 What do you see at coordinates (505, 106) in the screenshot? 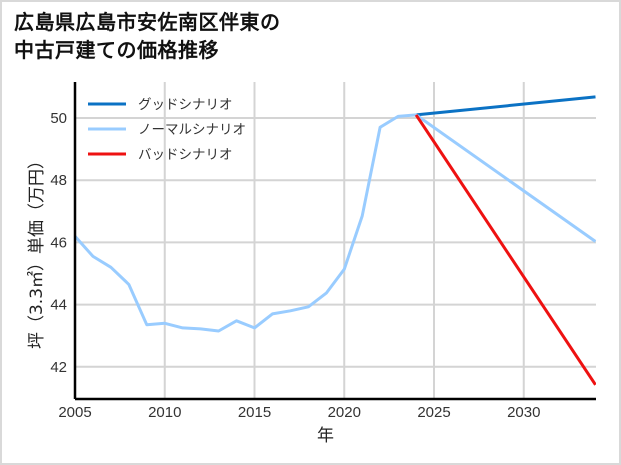
I see `series-line` at bounding box center [505, 106].